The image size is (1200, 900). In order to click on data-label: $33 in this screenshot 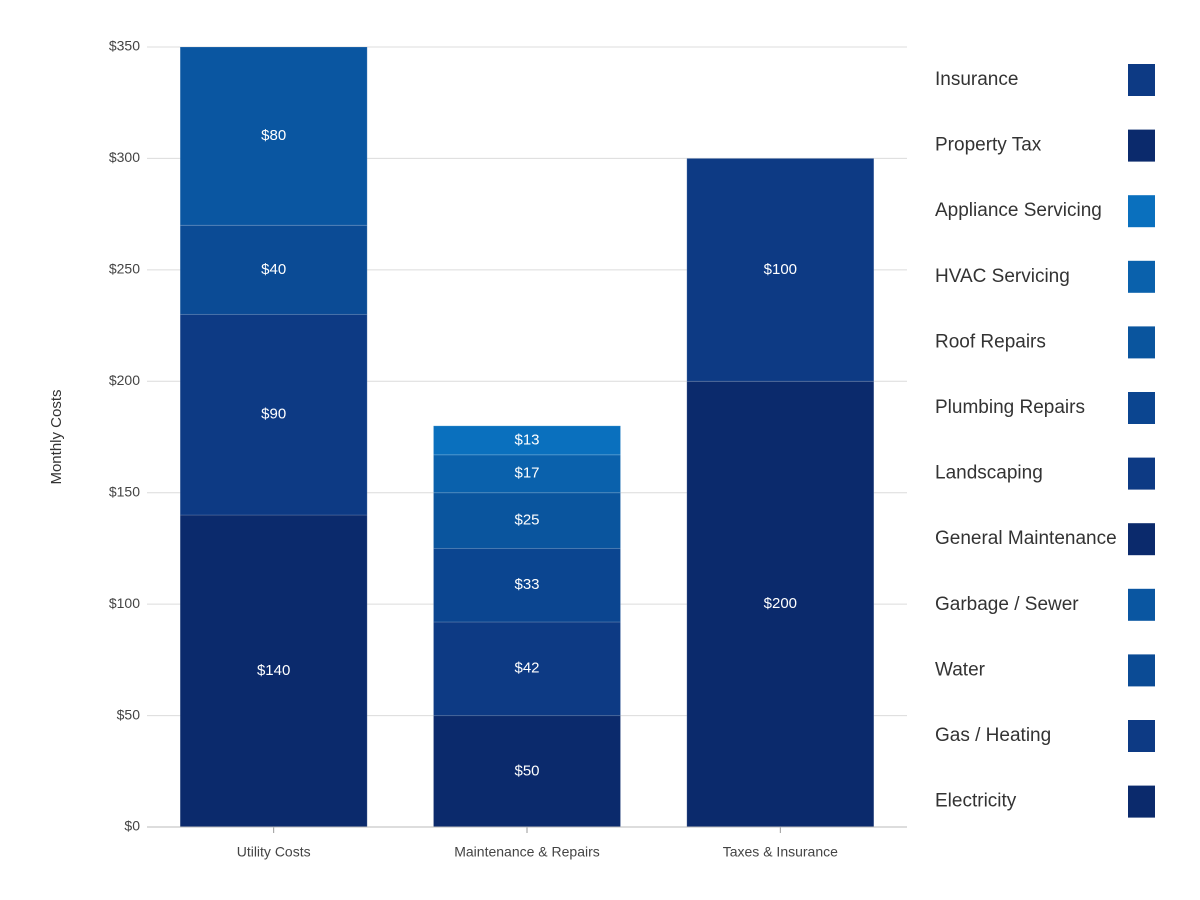, I will do `click(526, 584)`.